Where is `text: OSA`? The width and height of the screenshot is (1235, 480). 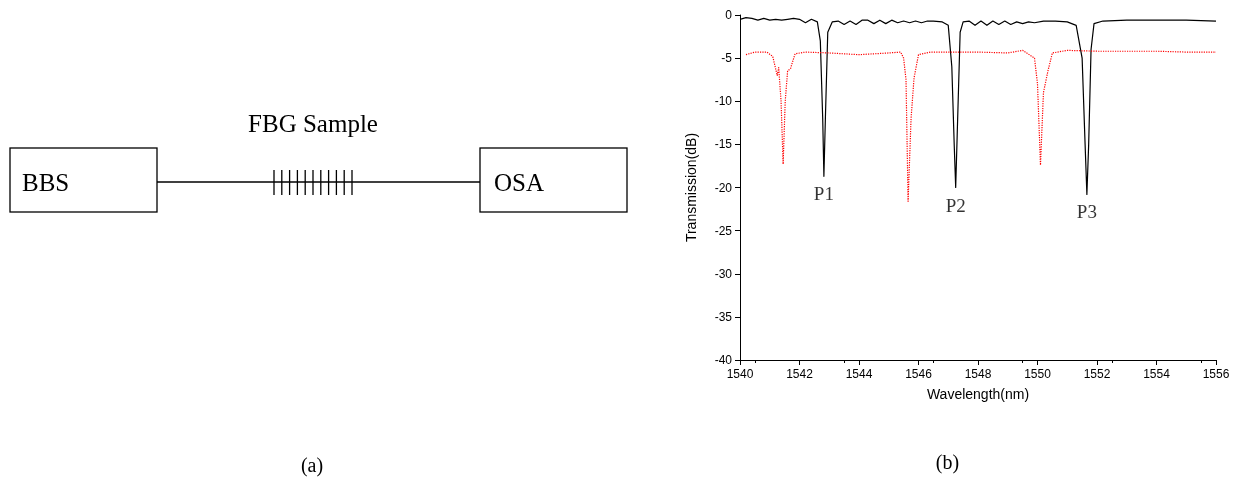
text: OSA is located at coordinates (519, 182).